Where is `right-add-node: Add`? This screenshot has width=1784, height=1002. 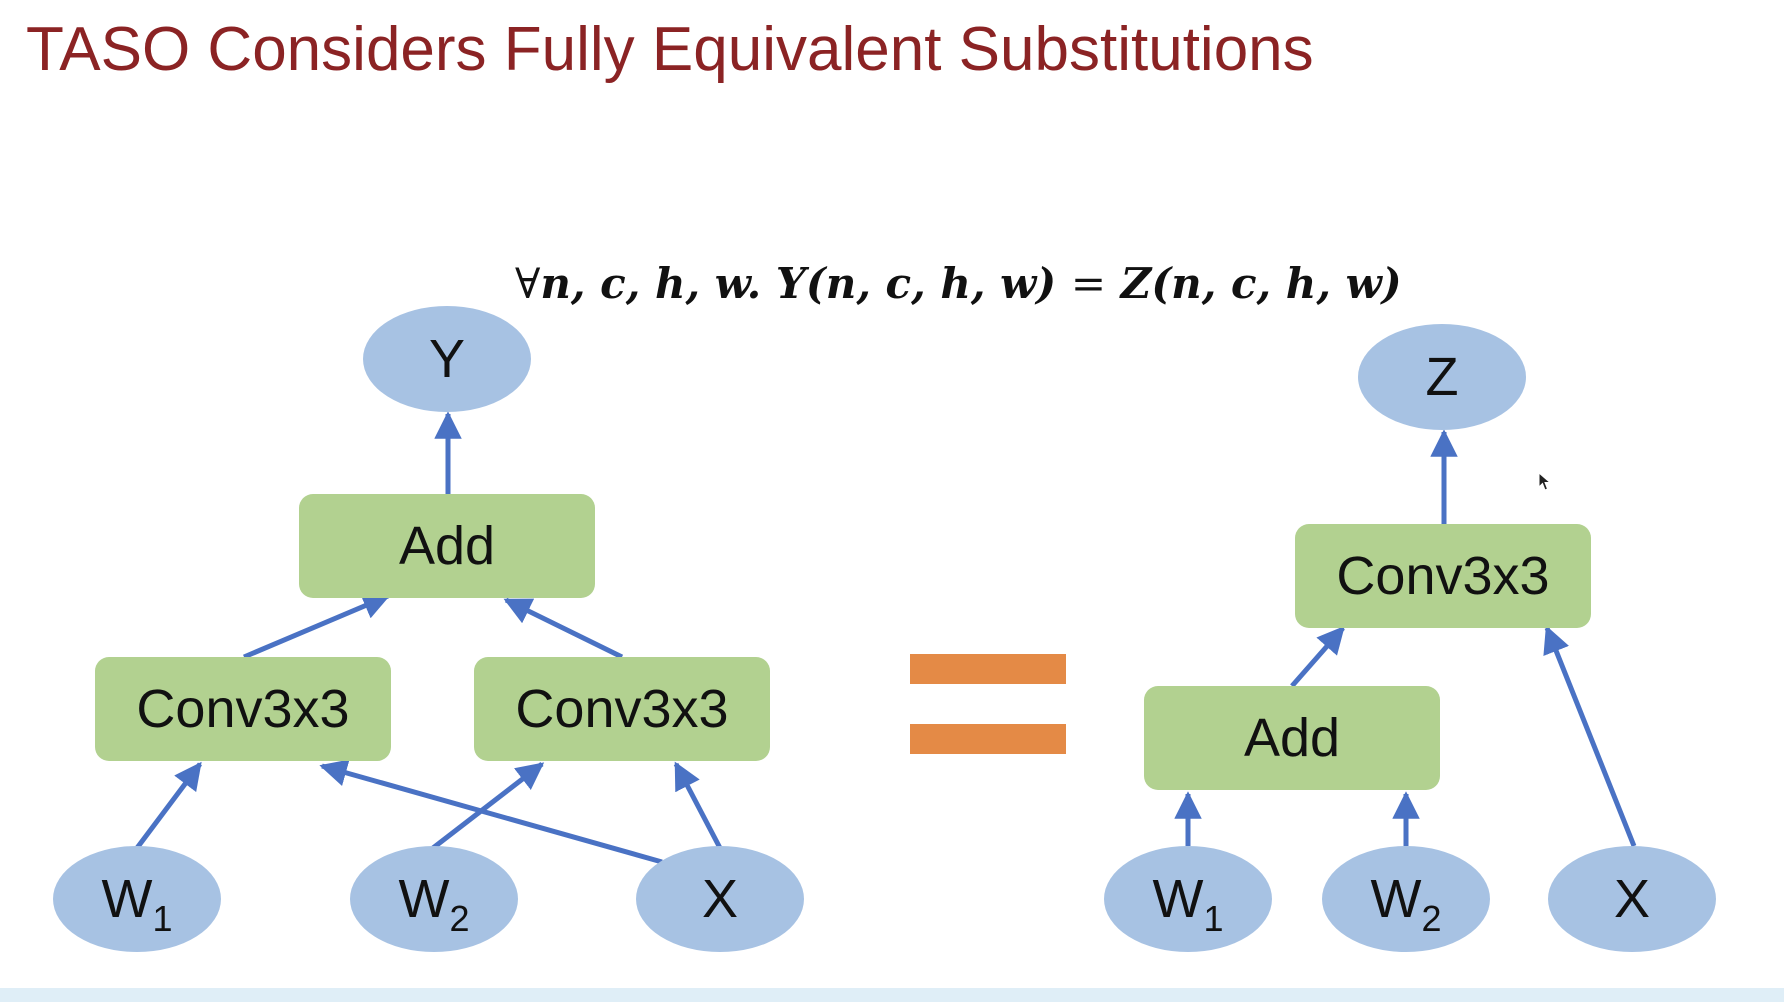 right-add-node: Add is located at coordinates (1292, 738).